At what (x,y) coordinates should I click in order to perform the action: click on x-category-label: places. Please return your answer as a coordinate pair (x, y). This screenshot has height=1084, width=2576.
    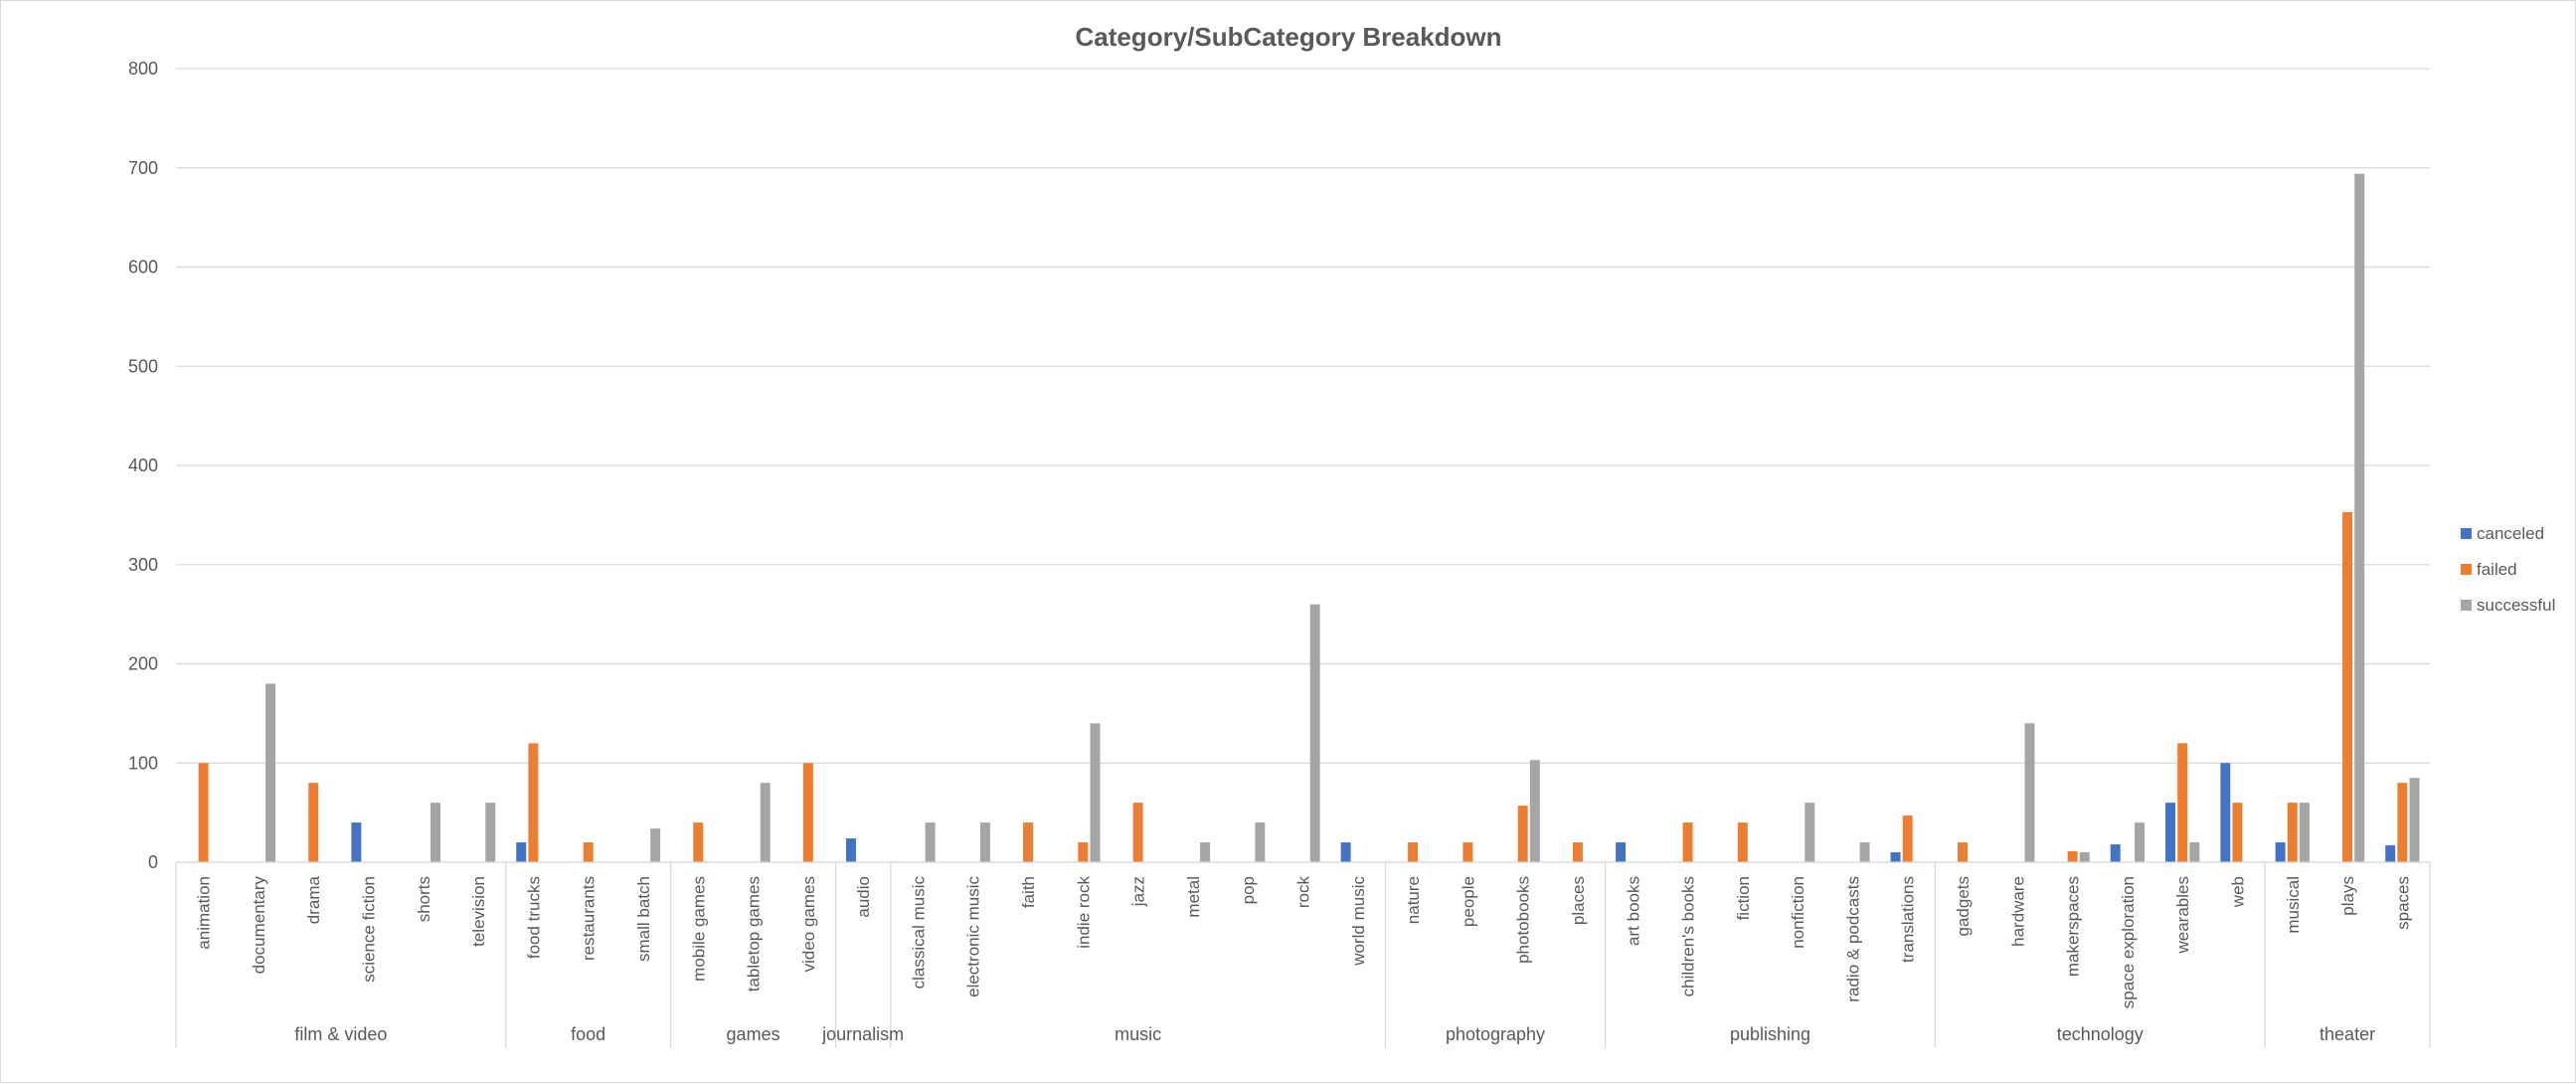
    Looking at the image, I should click on (1578, 900).